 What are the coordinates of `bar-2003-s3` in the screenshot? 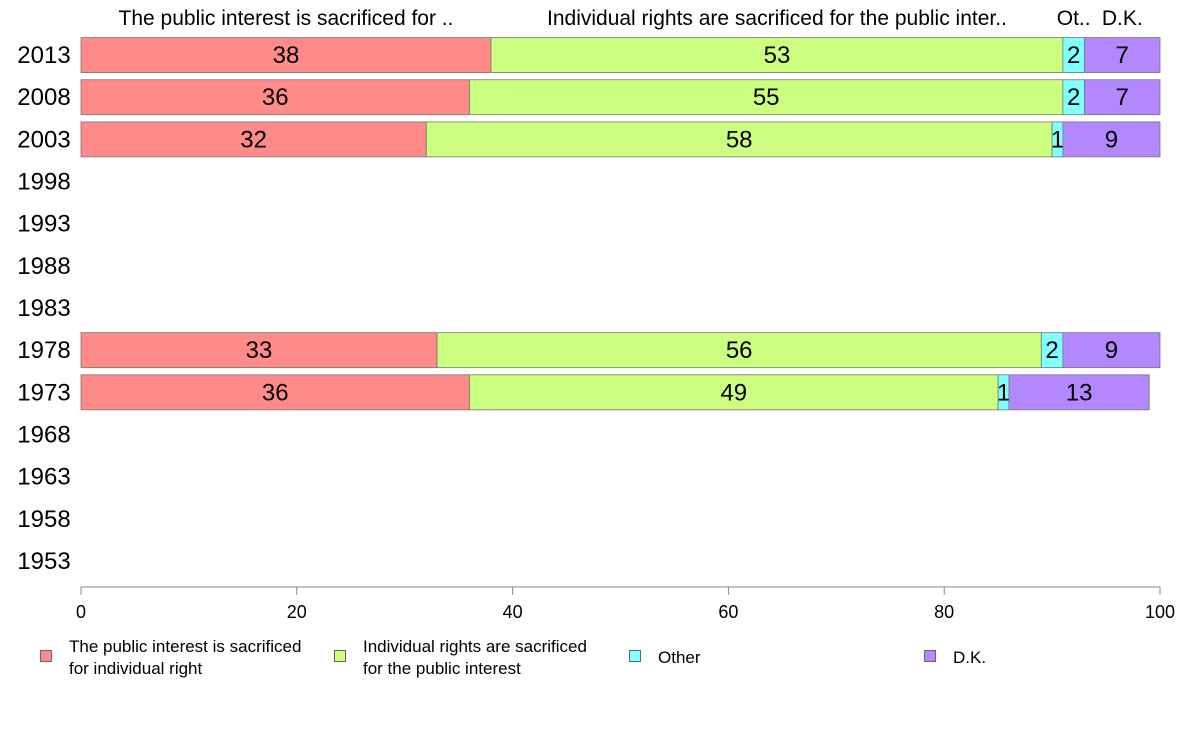 It's located at (1111, 139).